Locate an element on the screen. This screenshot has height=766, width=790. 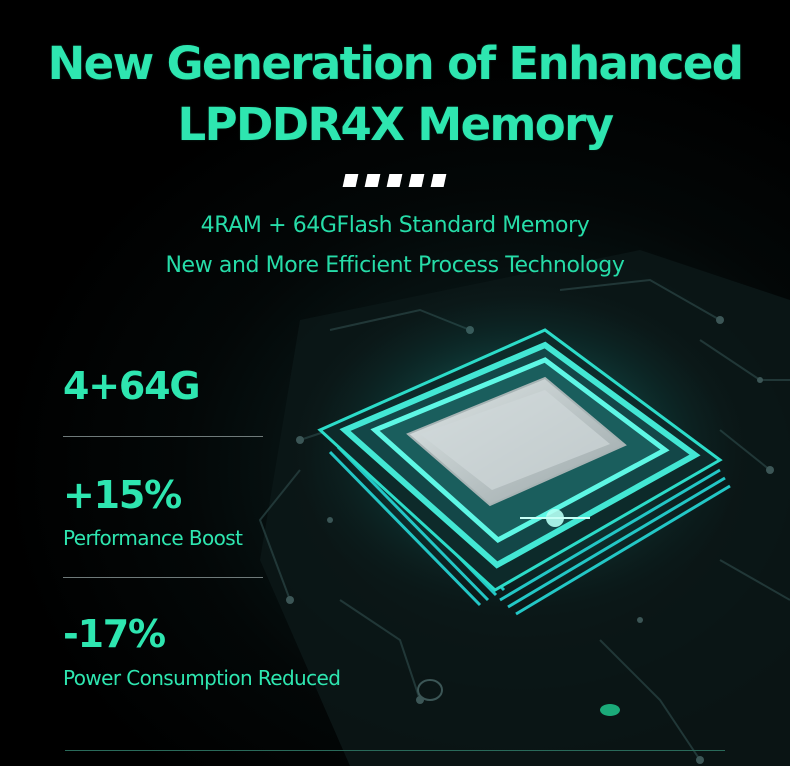
title-line-2: LPDDR4X Memory is located at coordinates (396, 124).